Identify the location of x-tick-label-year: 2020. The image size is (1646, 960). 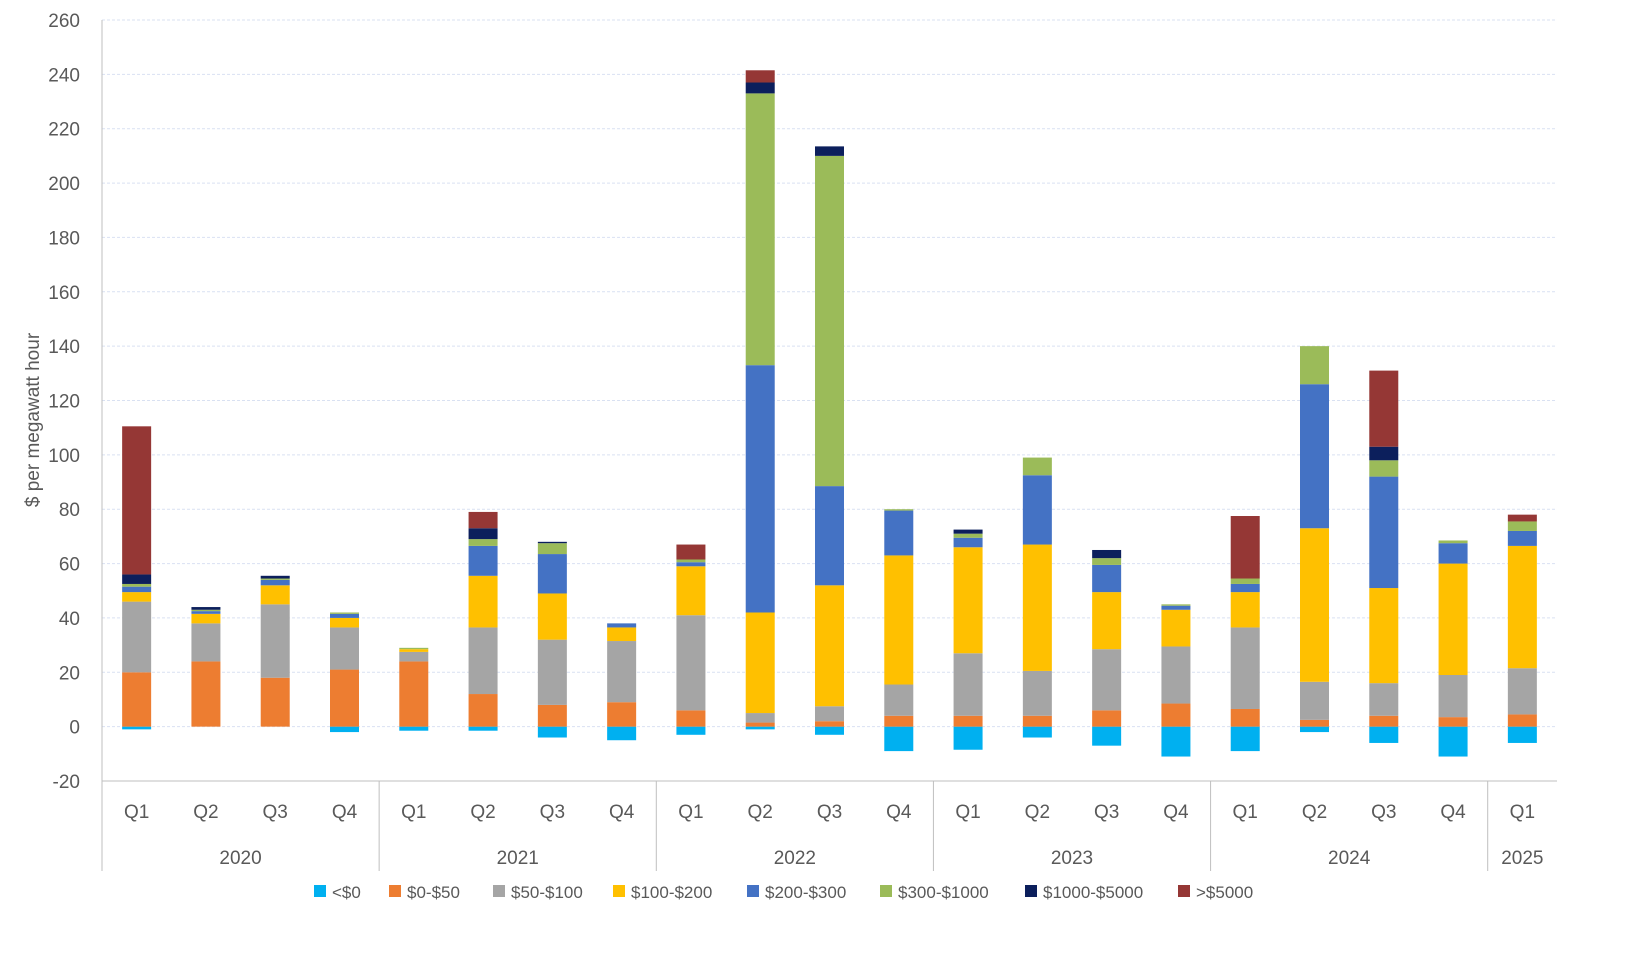
(240, 858).